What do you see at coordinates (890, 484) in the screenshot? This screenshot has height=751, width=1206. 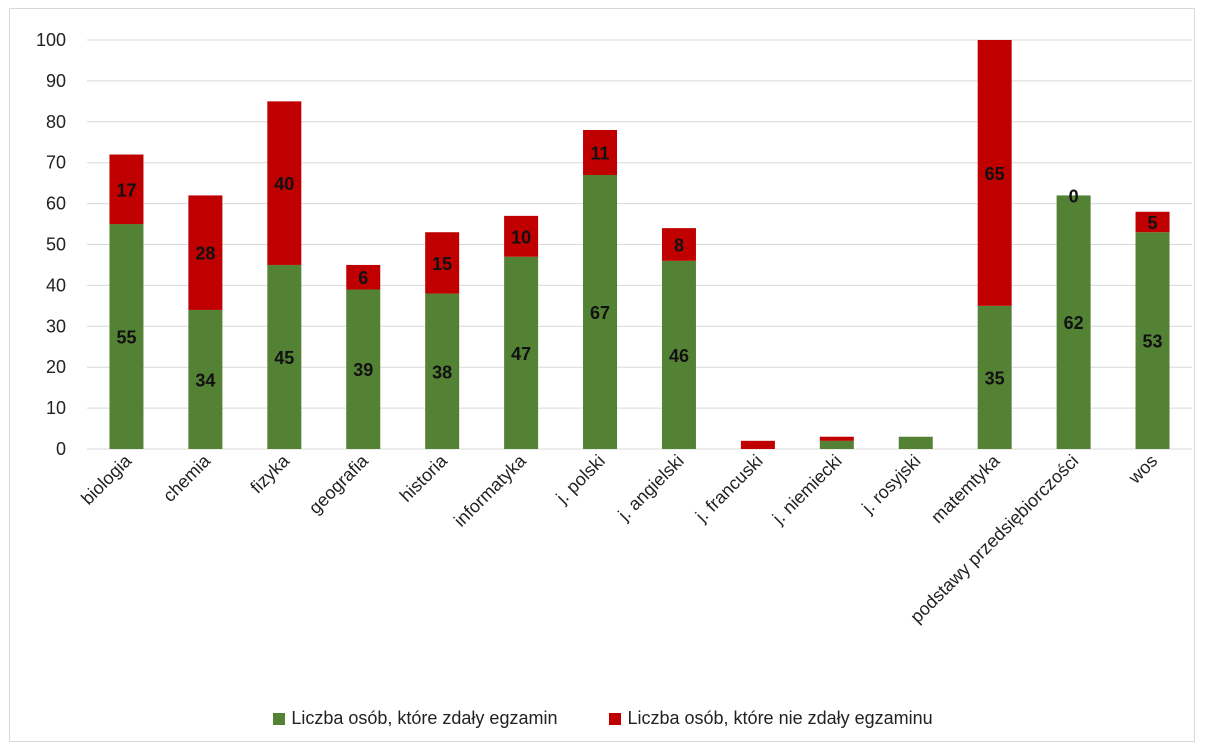 I see `x-category-label: j. rosyjski` at bounding box center [890, 484].